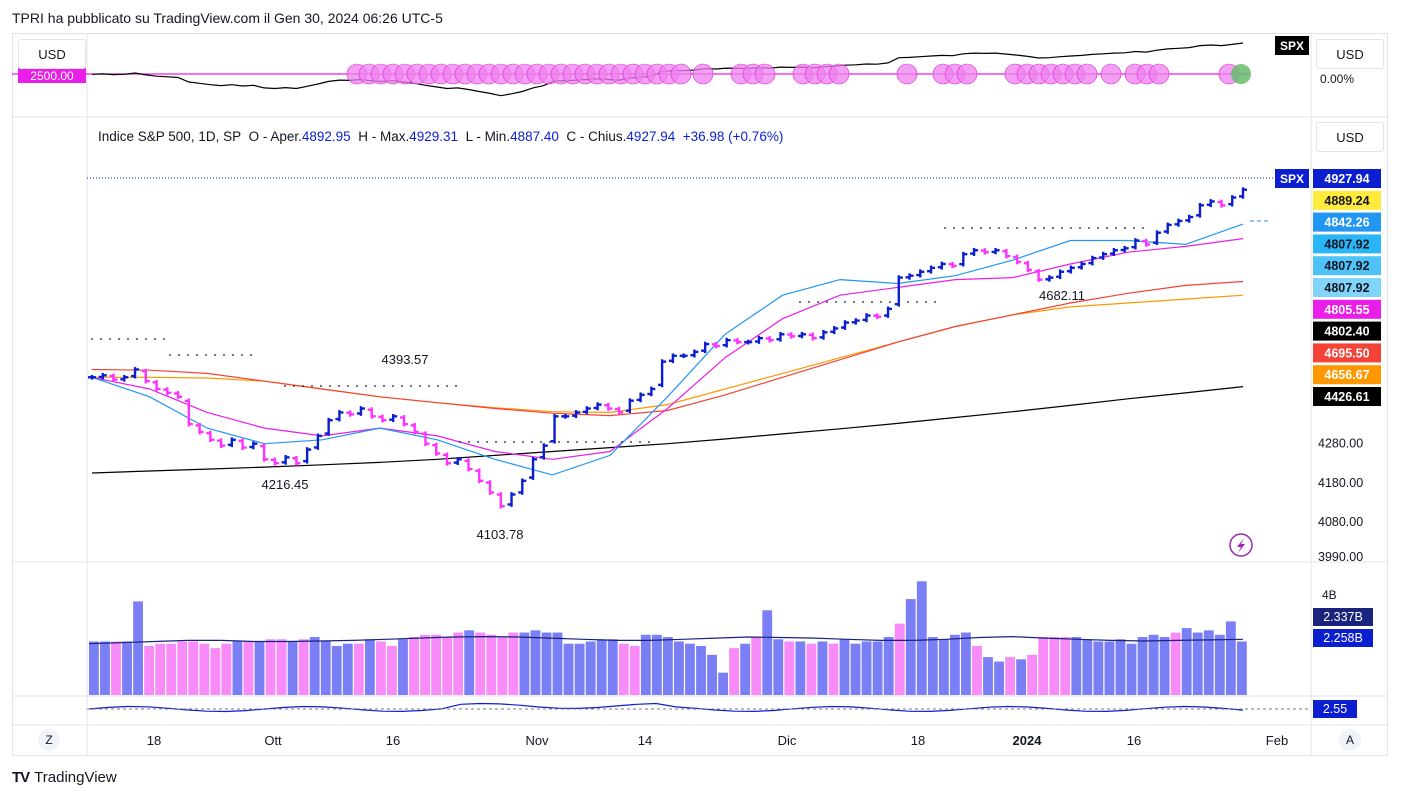 Image resolution: width=1401 pixels, height=801 pixels. I want to click on y-tick-label: 4280.00, so click(1340, 444).